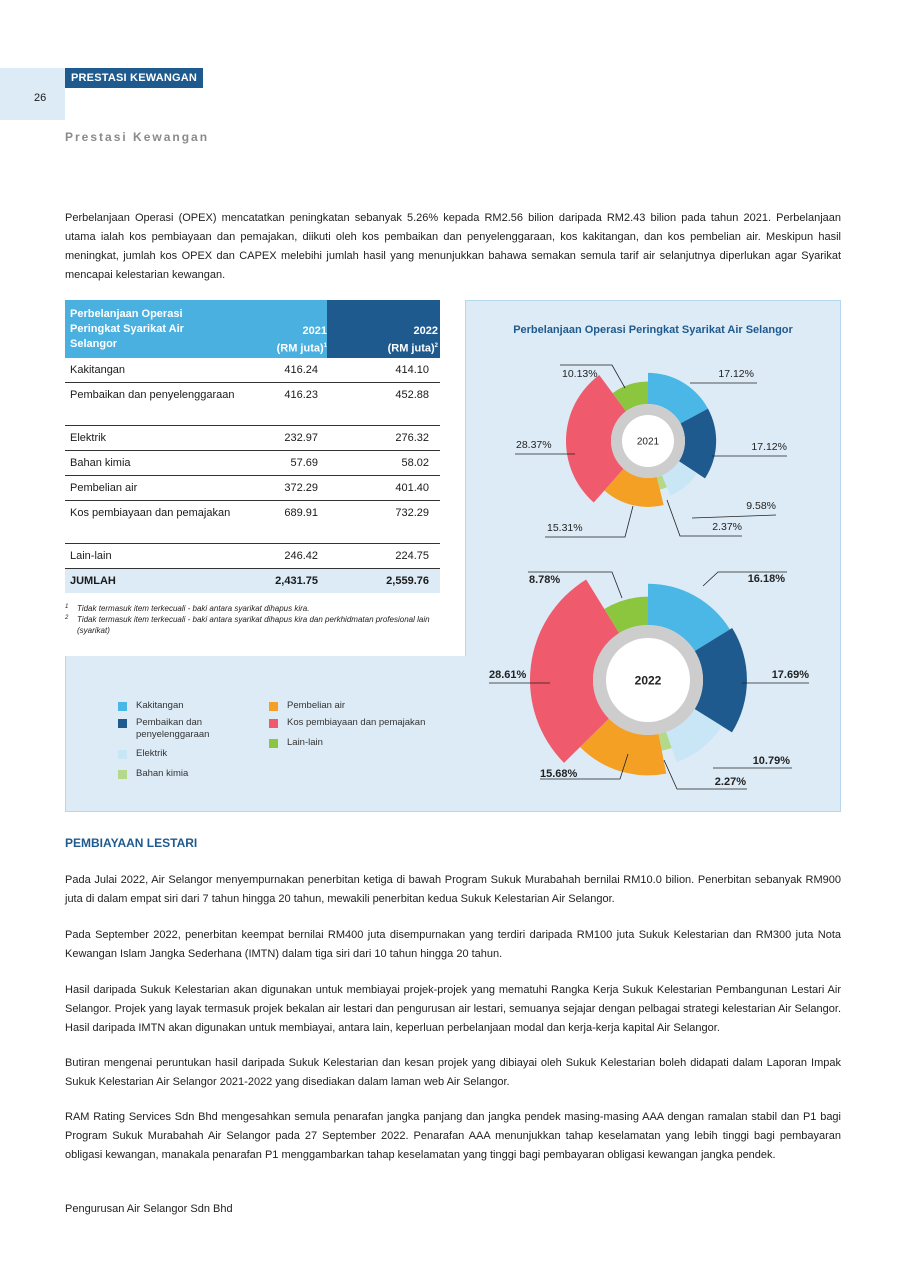 This screenshot has width=906, height=1280. What do you see at coordinates (252, 438) in the screenshot?
I see `table-row: Elektrik 232.97 276.32` at bounding box center [252, 438].